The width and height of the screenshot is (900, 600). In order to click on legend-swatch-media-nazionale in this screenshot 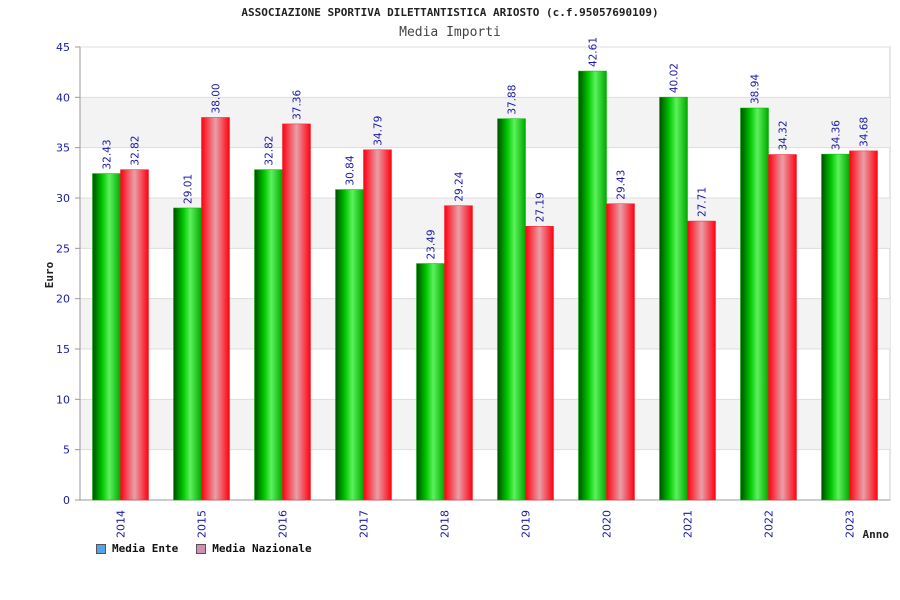, I will do `click(201, 548)`.